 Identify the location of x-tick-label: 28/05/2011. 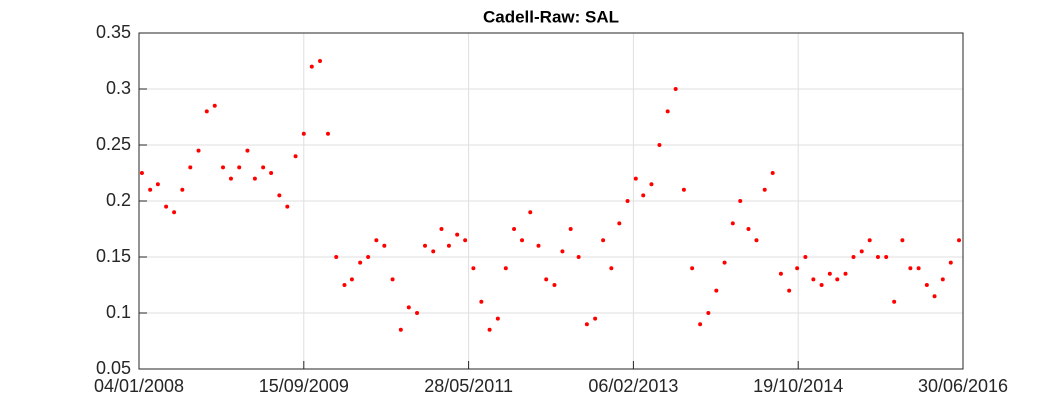
(468, 386).